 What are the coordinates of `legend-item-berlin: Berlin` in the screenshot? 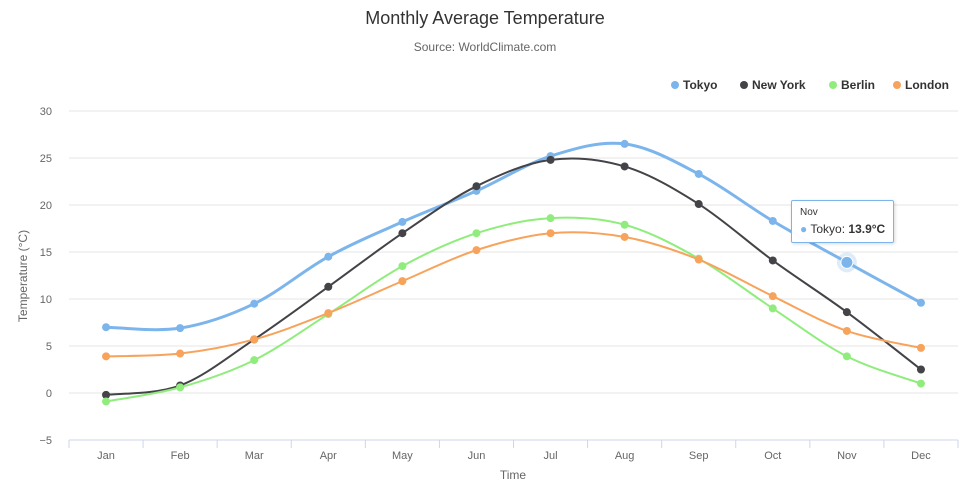 It's located at (852, 85).